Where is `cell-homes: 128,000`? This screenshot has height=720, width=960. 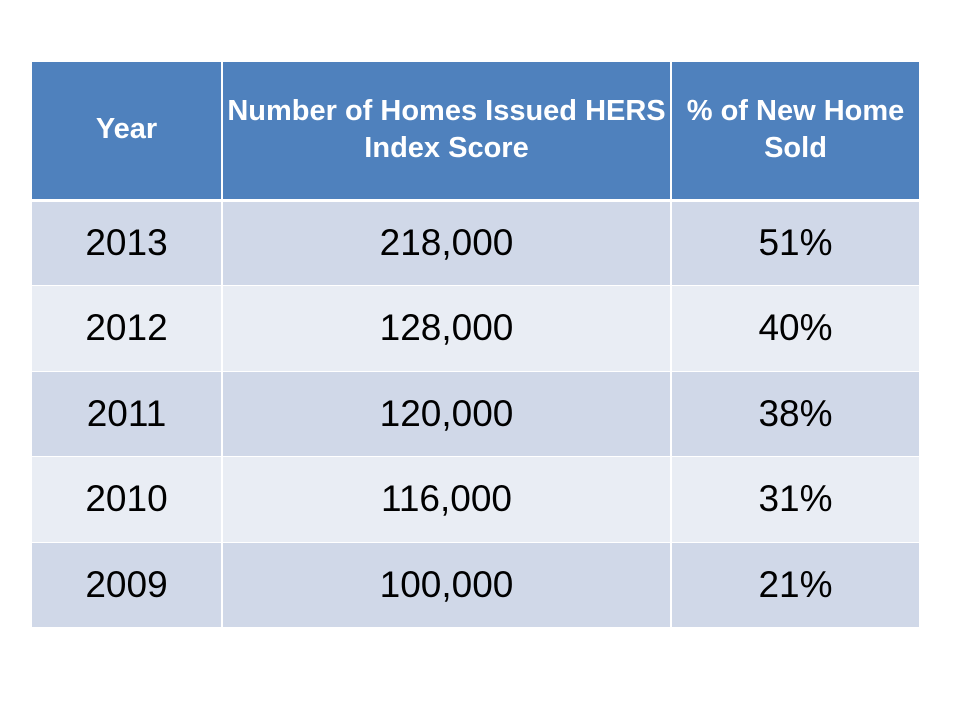
cell-homes: 128,000 is located at coordinates (447, 328).